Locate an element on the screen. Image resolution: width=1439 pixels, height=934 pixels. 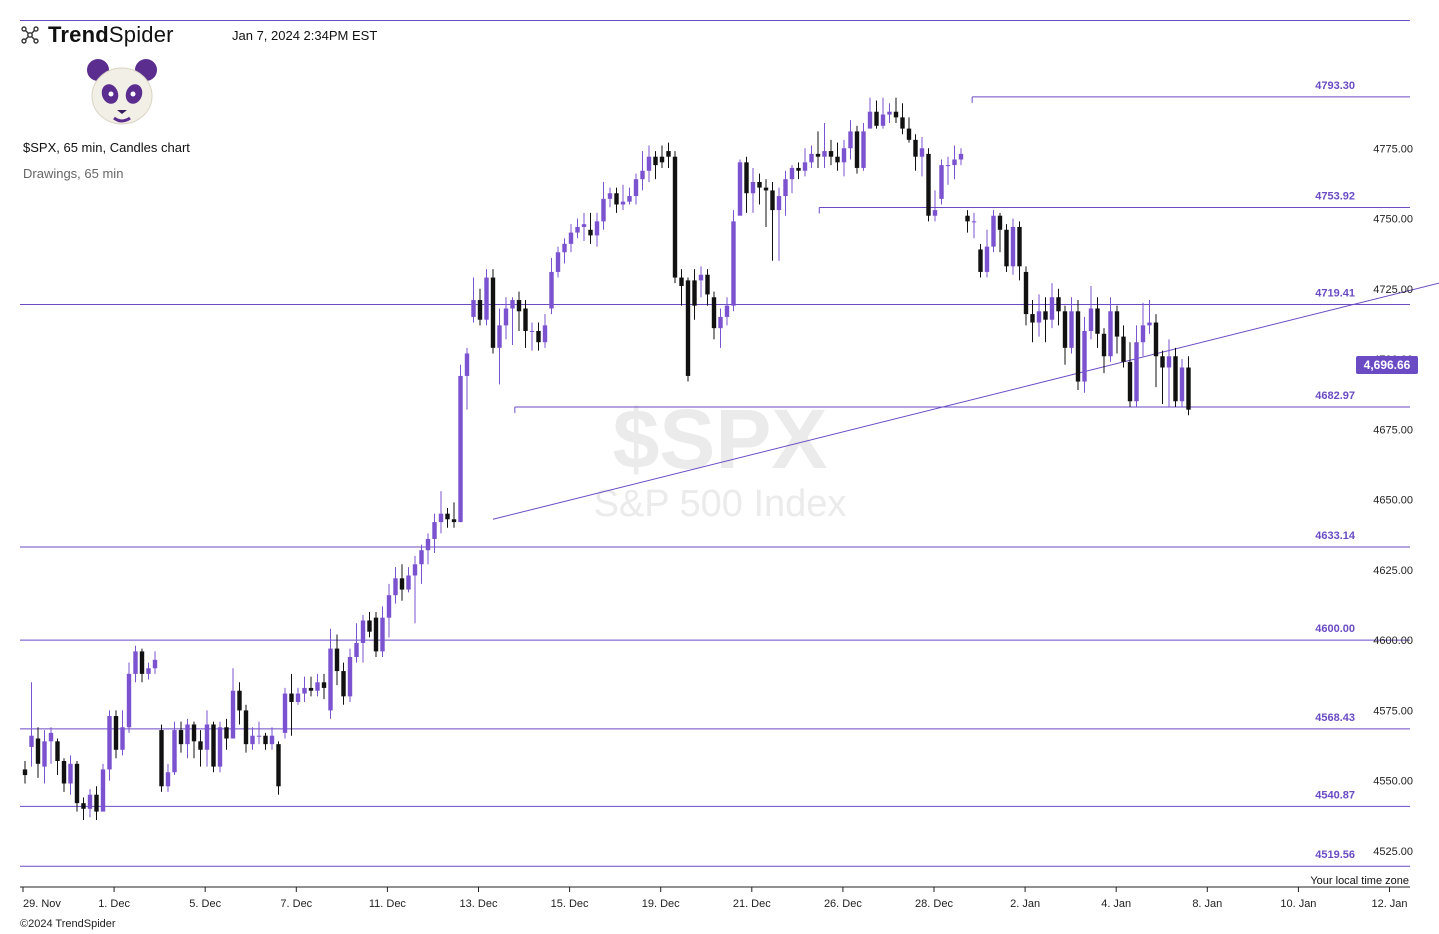
price-tick-label: 4775.00 is located at coordinates (1393, 149).